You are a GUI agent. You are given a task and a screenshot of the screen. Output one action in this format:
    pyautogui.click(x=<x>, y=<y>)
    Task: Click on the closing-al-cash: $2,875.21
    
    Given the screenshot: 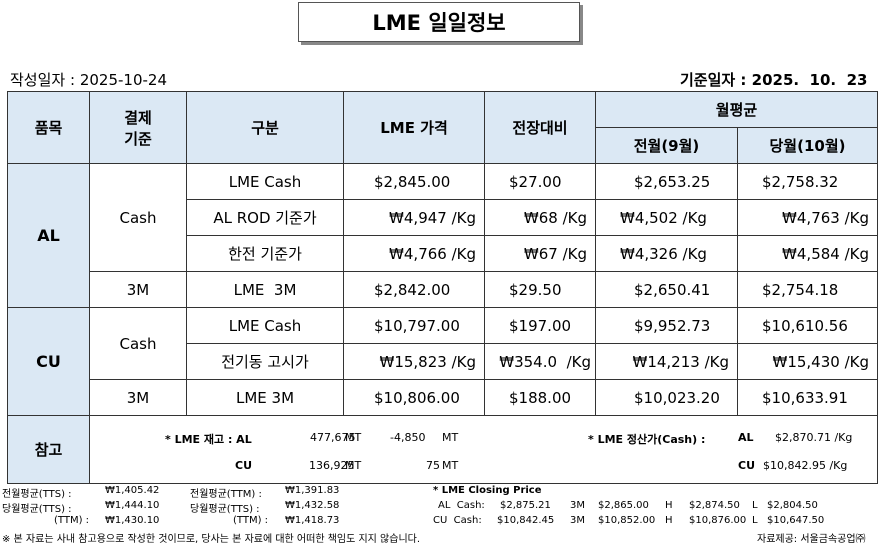 What is the action you would take?
    pyautogui.click(x=525, y=505)
    